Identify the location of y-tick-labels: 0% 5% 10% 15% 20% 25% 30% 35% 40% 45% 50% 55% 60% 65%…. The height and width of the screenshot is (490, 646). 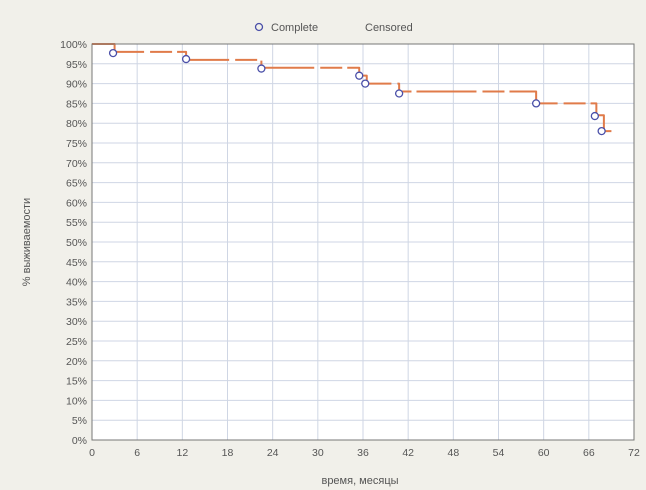
(73, 243).